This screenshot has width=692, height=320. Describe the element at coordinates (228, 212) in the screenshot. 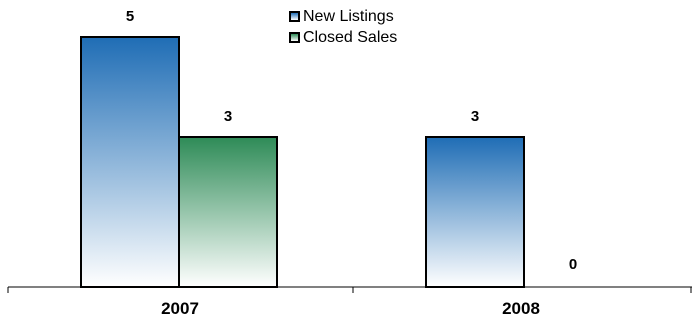

I see `bar-closed-sales-2007` at that location.